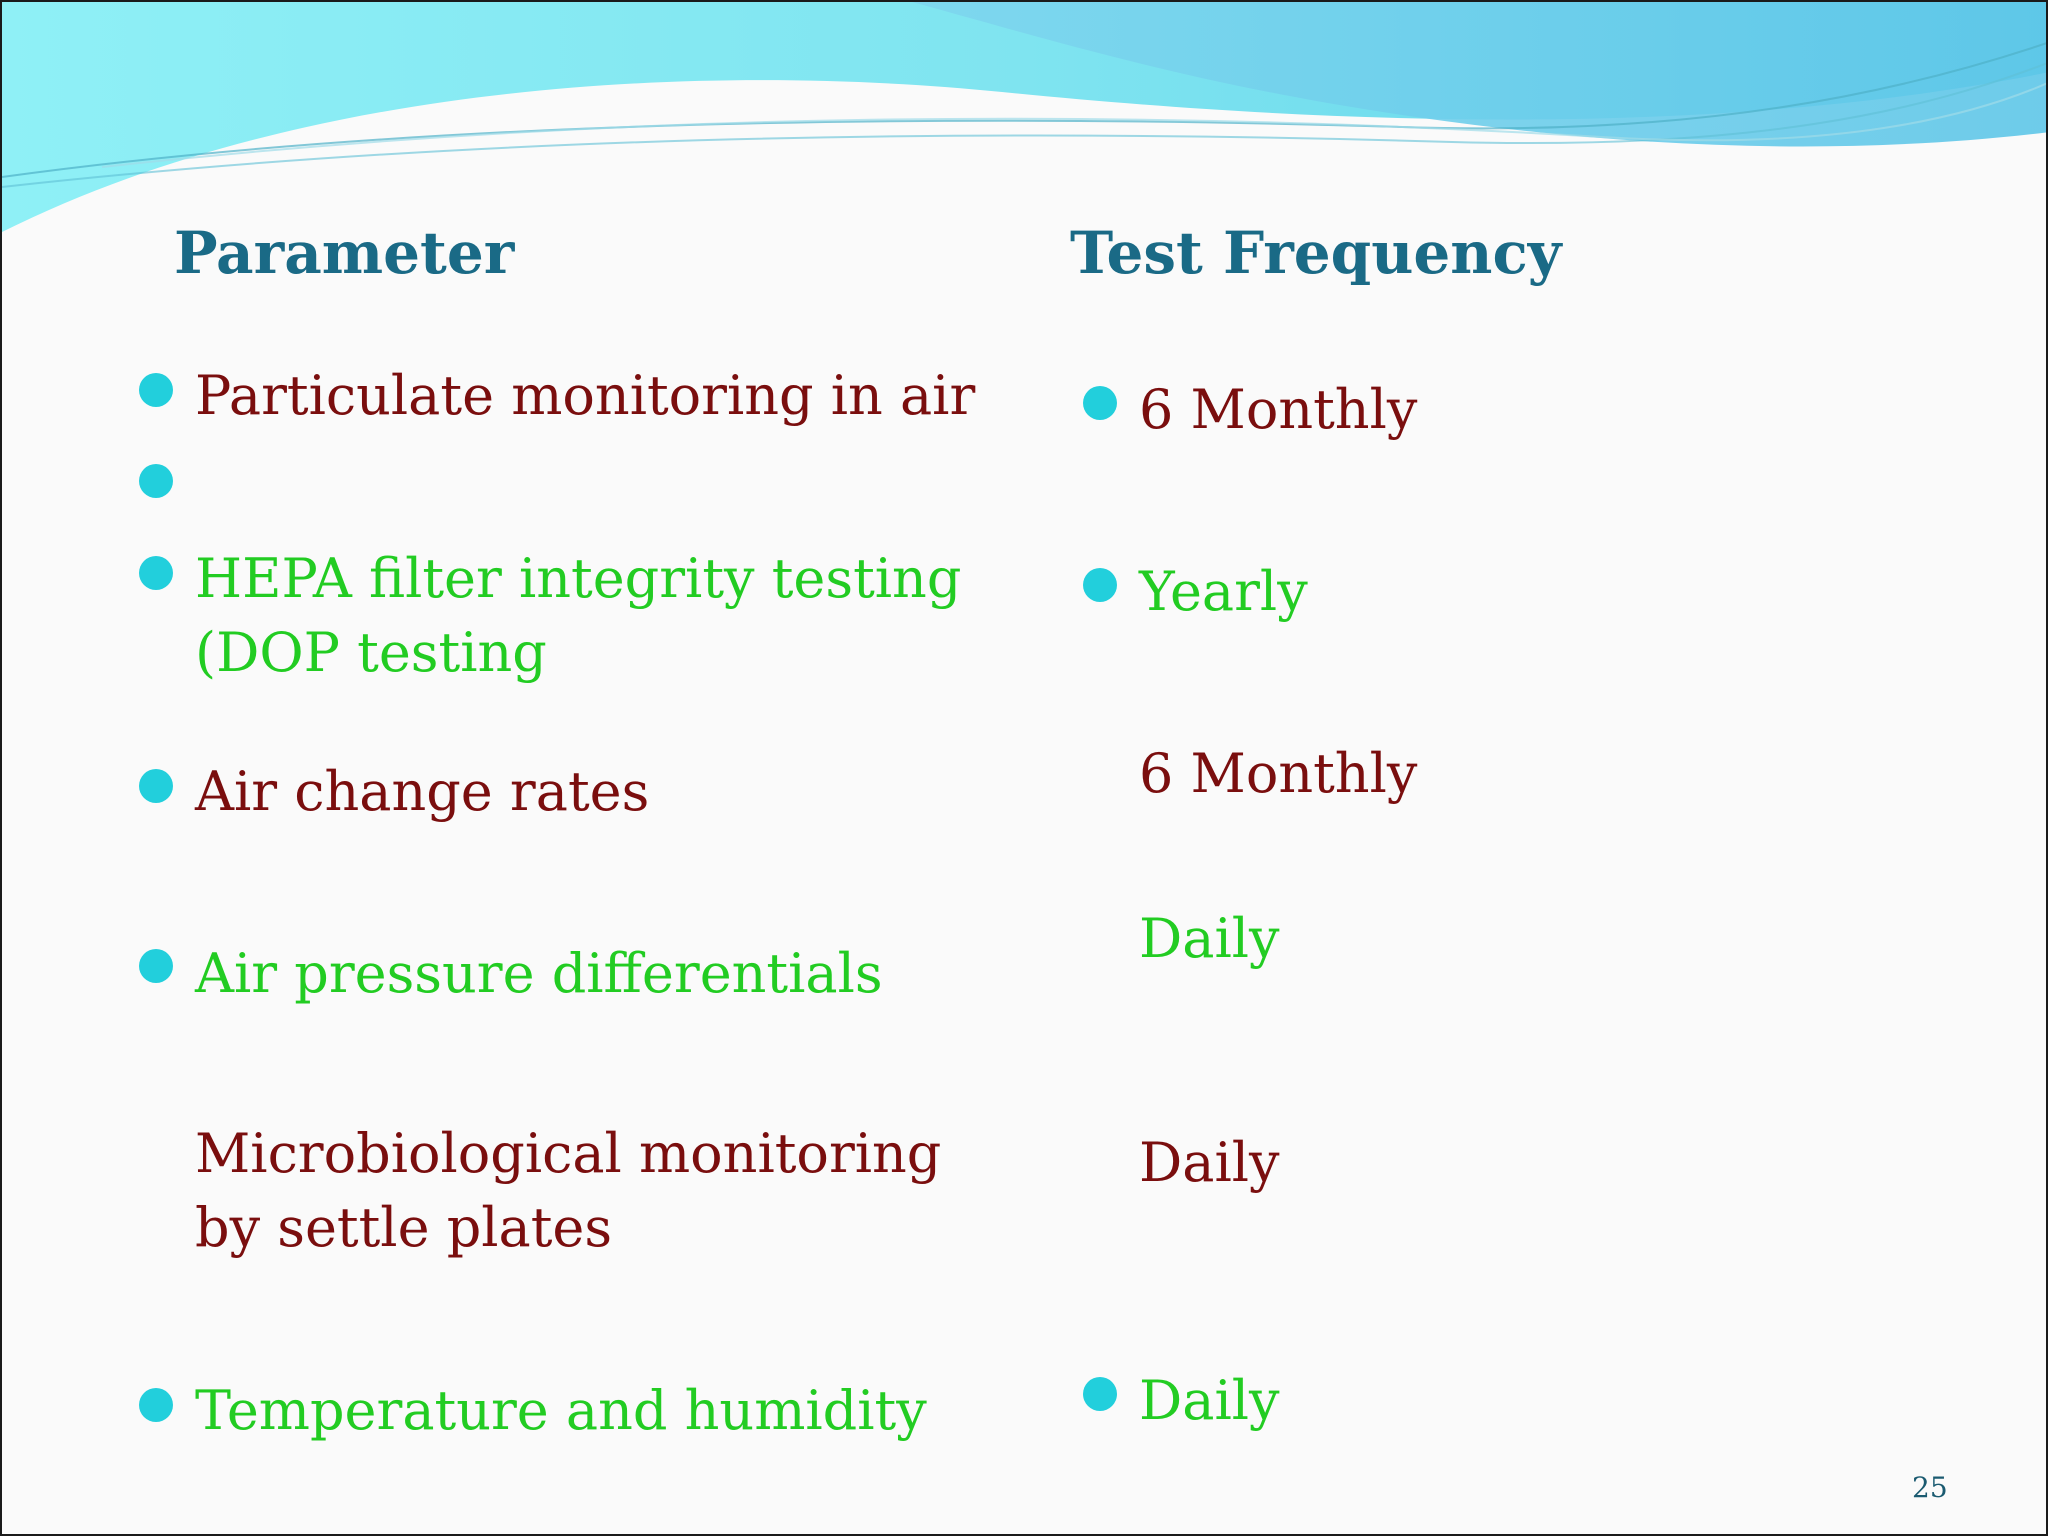 The width and height of the screenshot is (2048, 1536). I want to click on page-number: 25, so click(1930, 1487).